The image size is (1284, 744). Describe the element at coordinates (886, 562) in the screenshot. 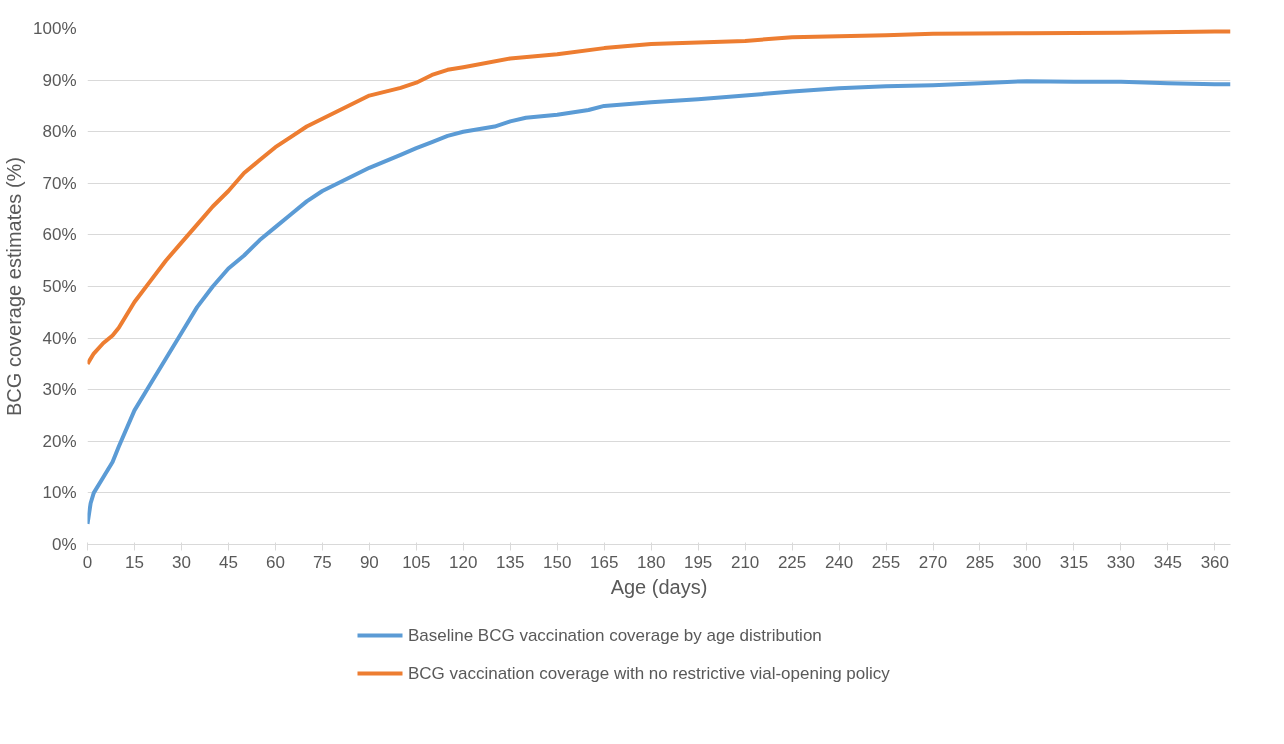

I see `x-tick-label: 255` at that location.